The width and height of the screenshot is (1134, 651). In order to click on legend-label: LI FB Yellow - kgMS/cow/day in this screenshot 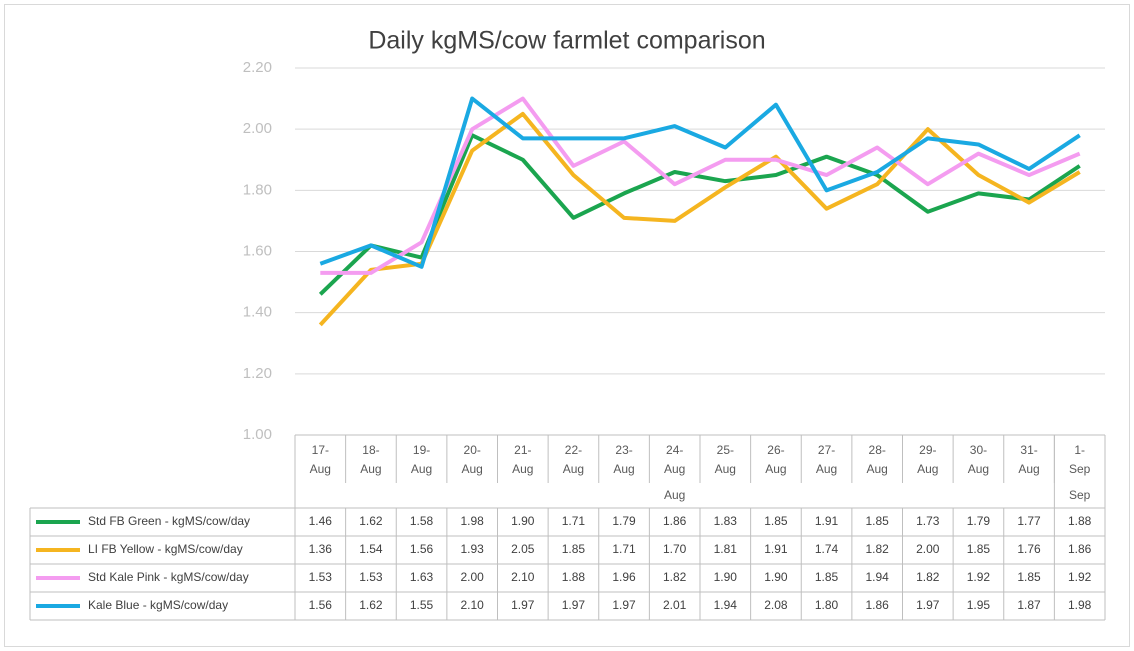, I will do `click(165, 549)`.